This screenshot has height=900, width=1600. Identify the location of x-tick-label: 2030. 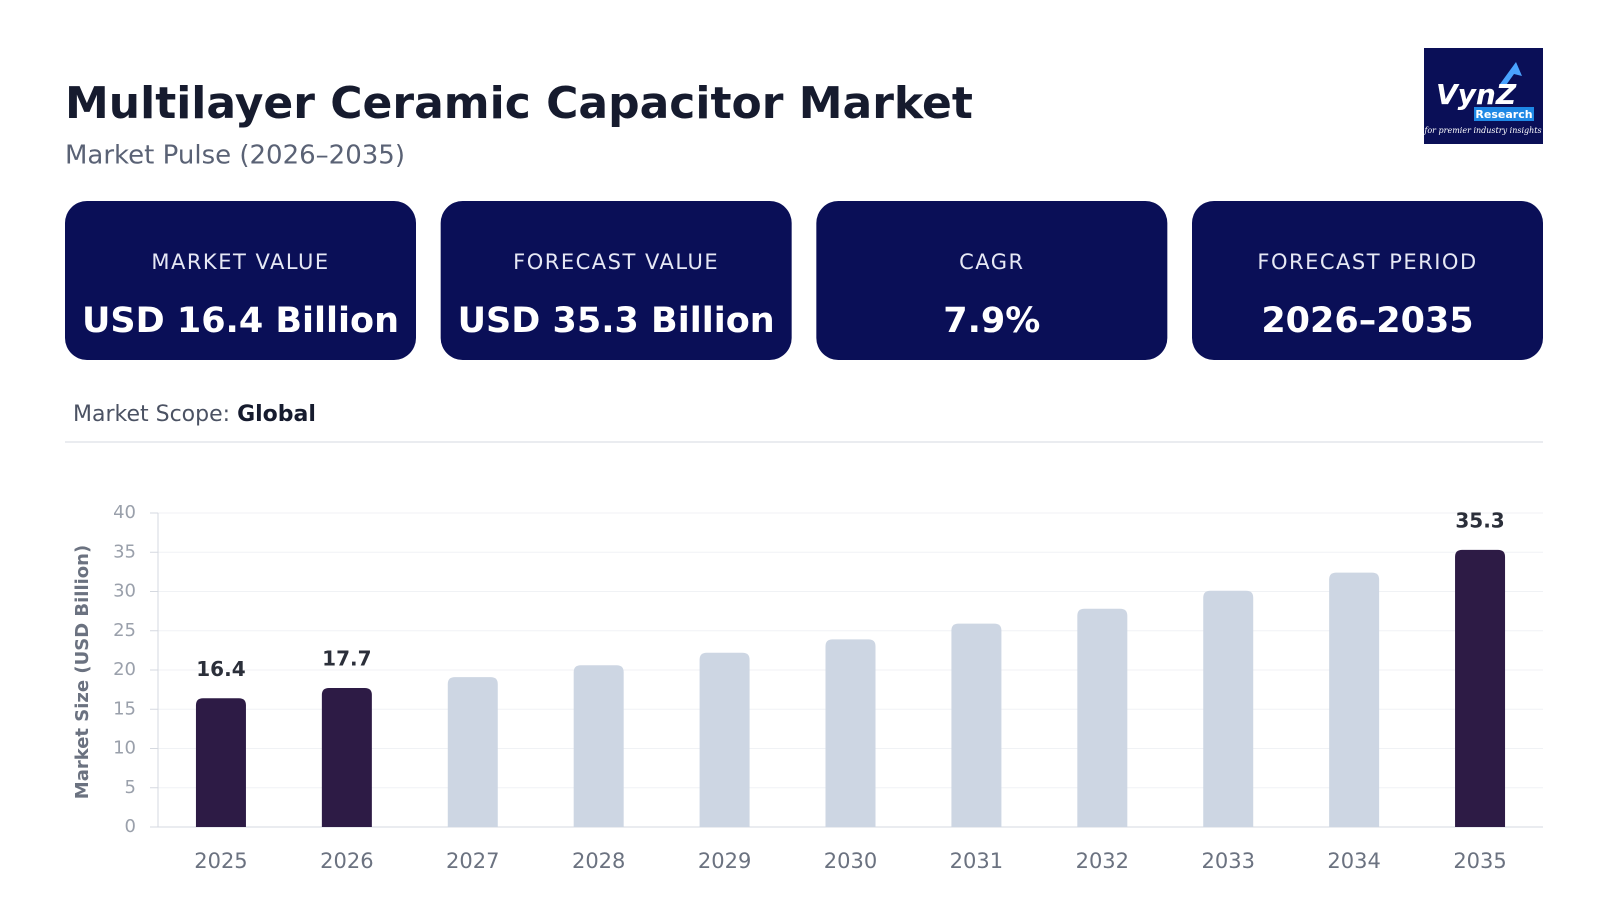
(850, 861).